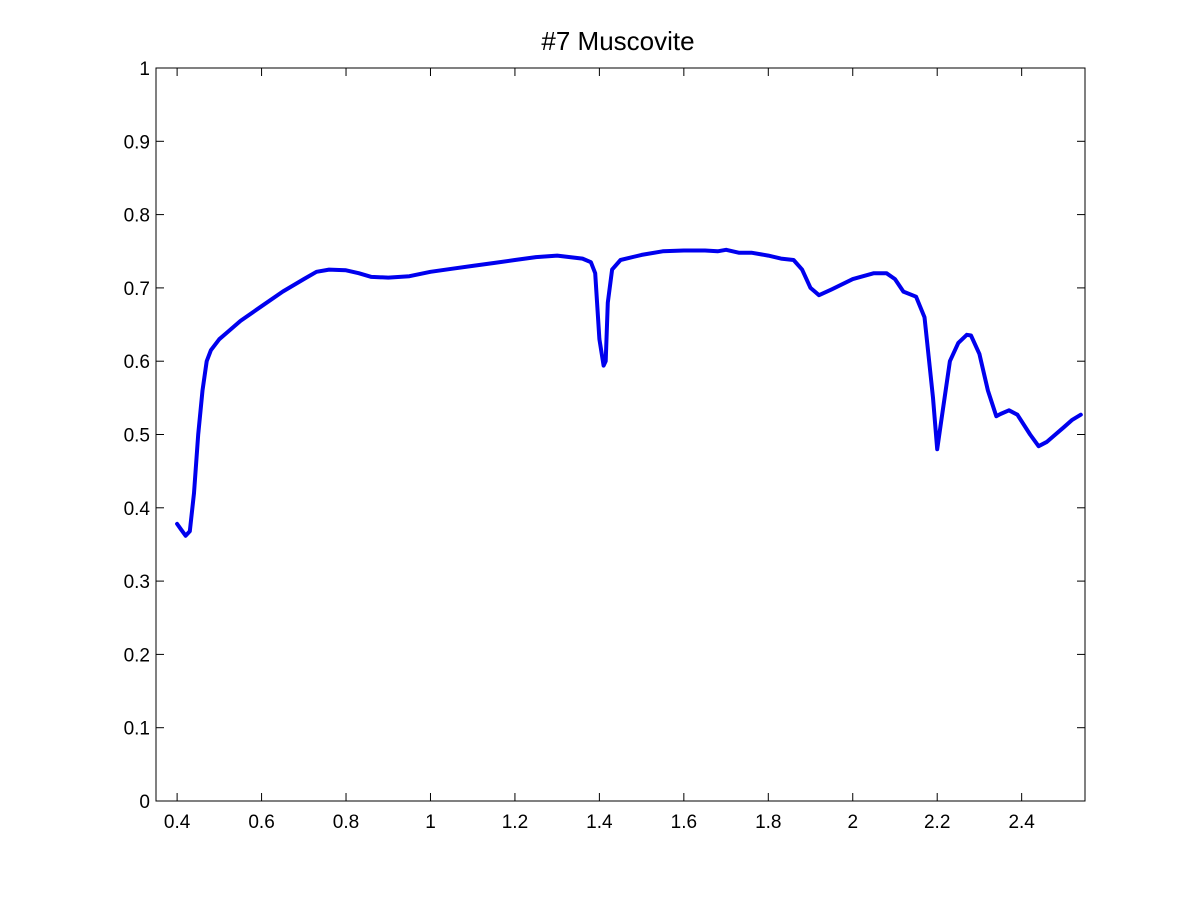 Image resolution: width=1200 pixels, height=900 pixels. What do you see at coordinates (617, 41) in the screenshot?
I see `chart-title: #7 Muscovite` at bounding box center [617, 41].